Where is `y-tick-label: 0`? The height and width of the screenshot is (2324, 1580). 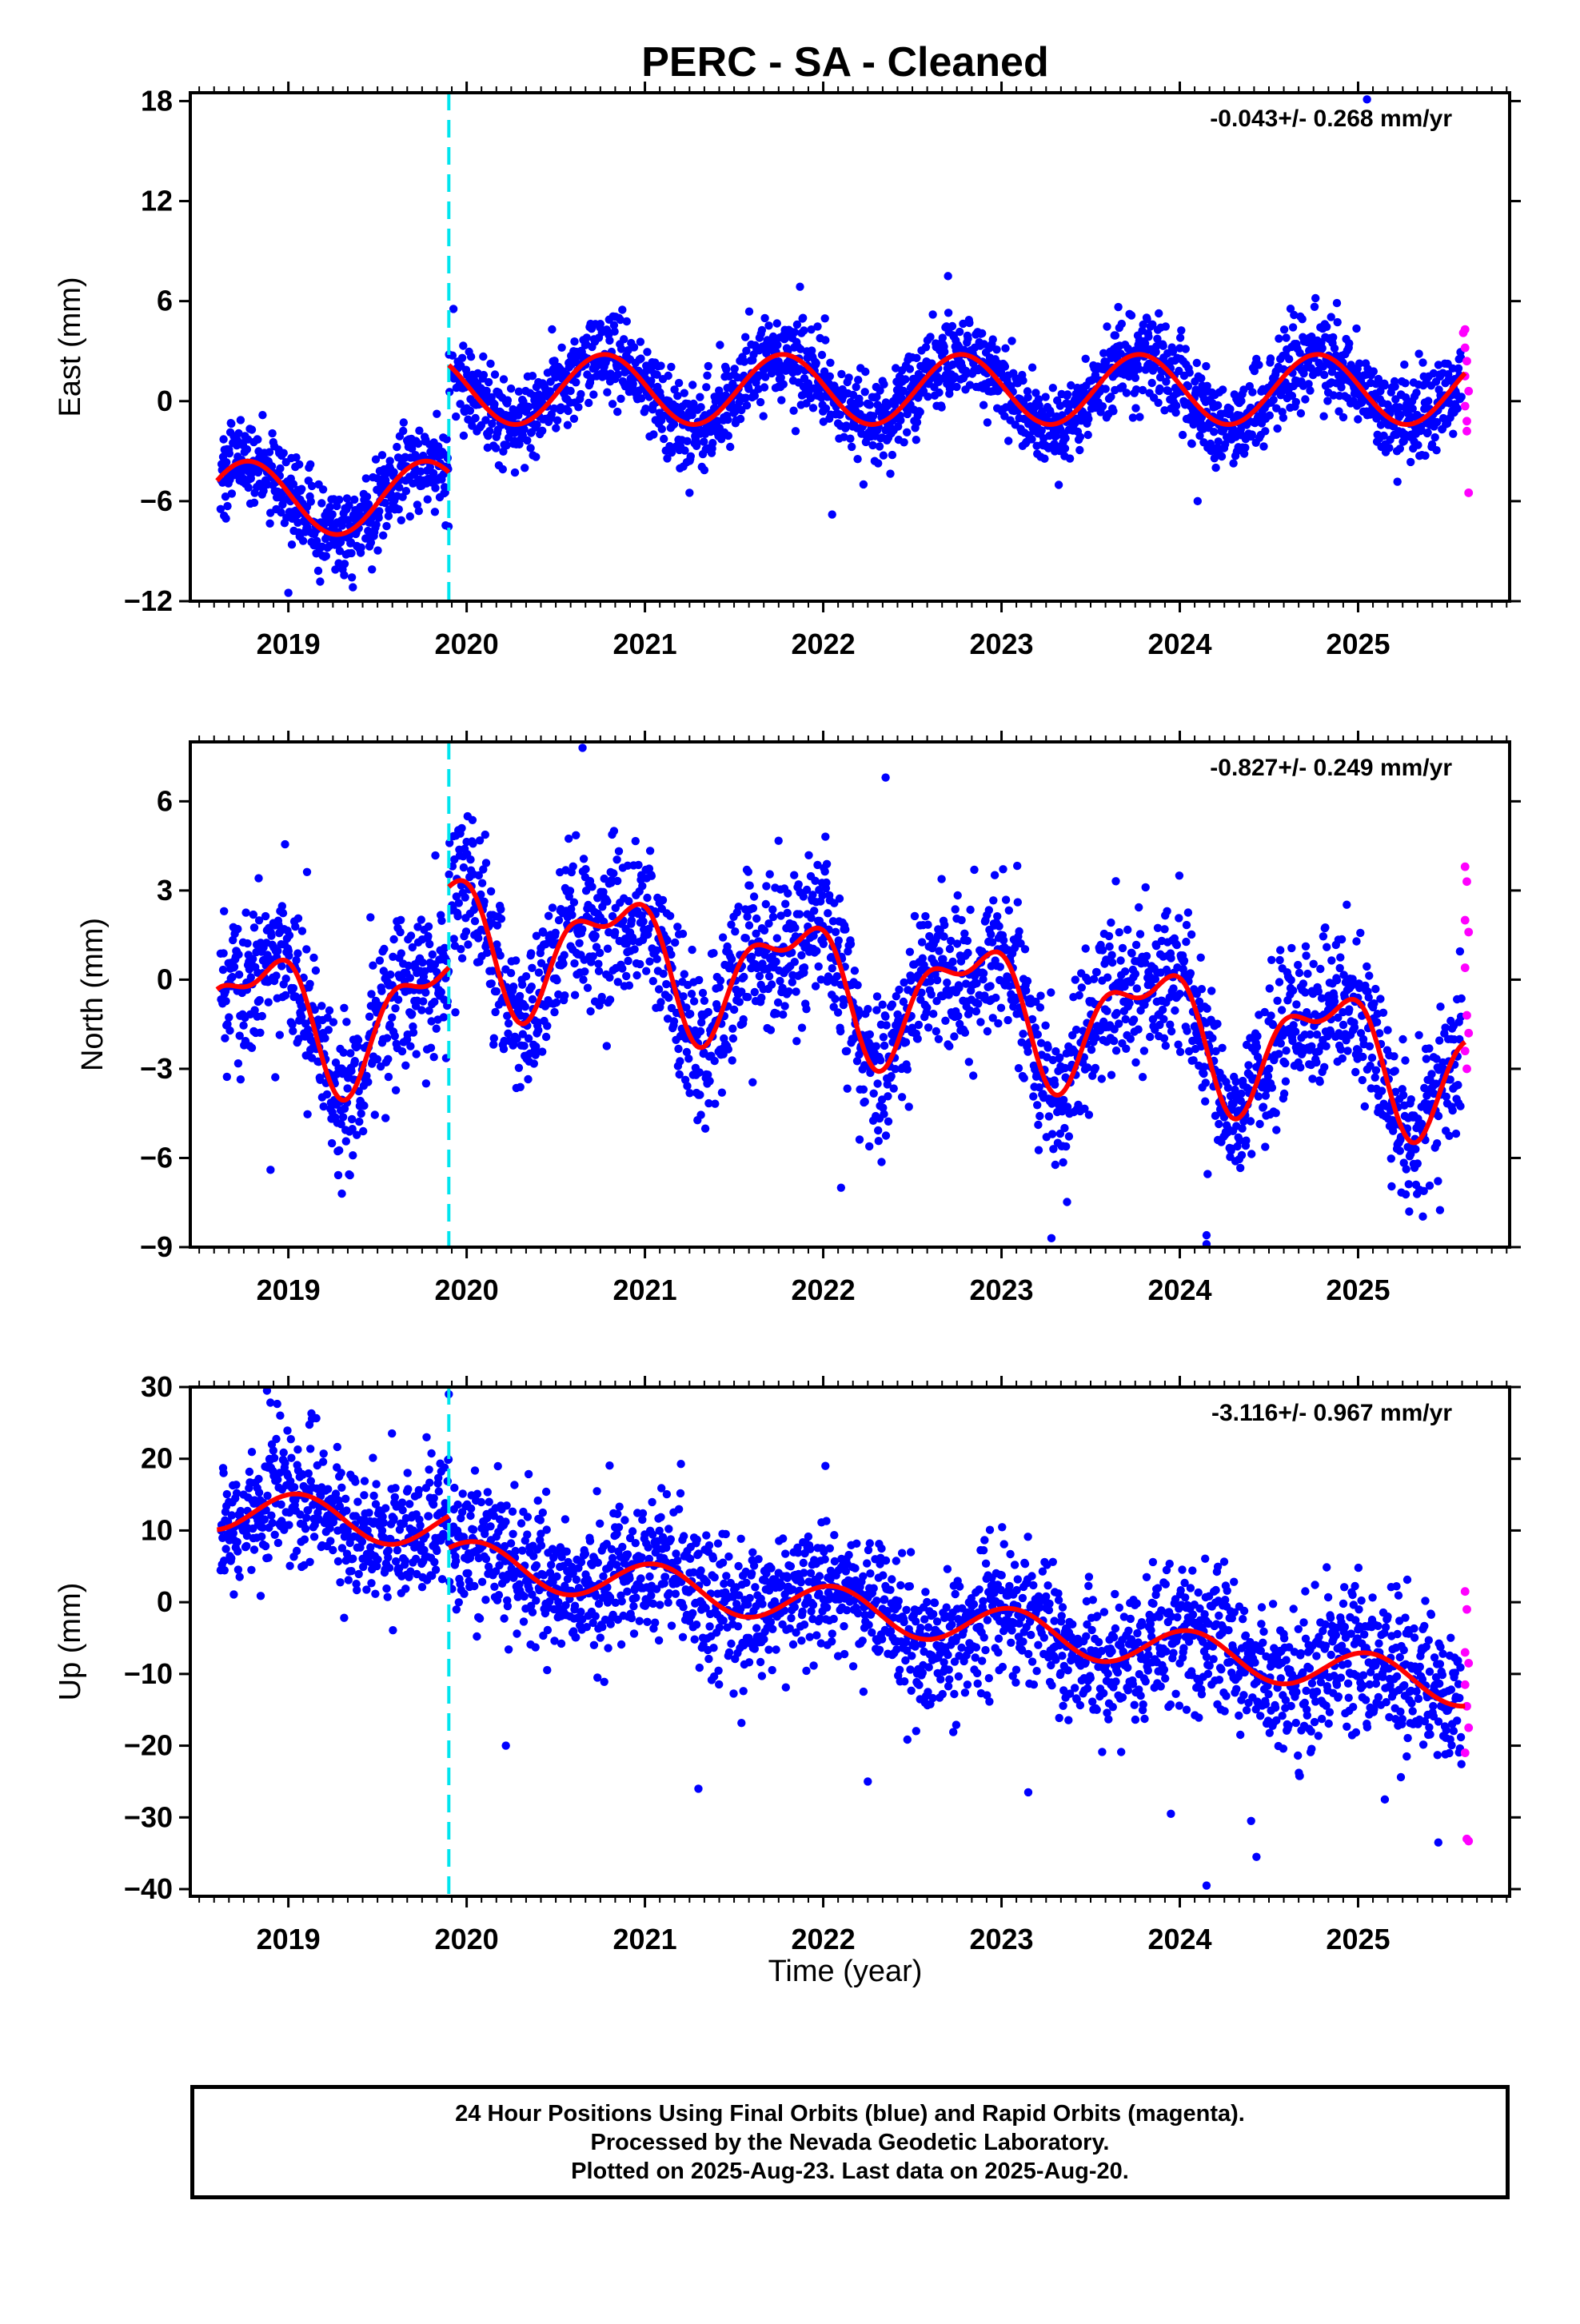 y-tick-label: 0 is located at coordinates (165, 401).